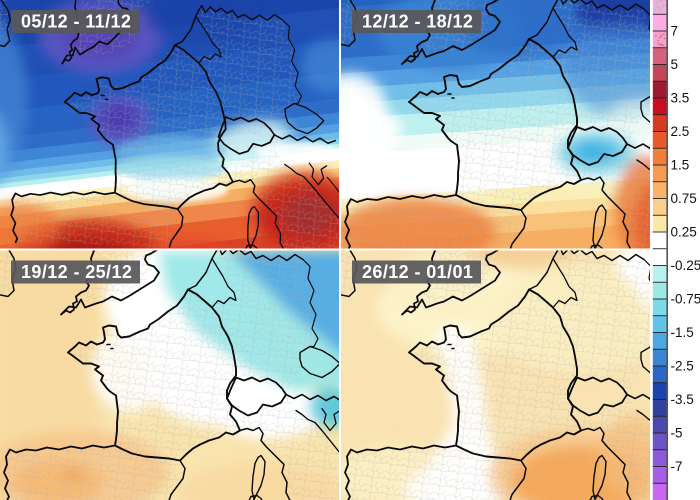 This screenshot has width=700, height=500. I want to click on svg-text: 5, so click(675, 64).